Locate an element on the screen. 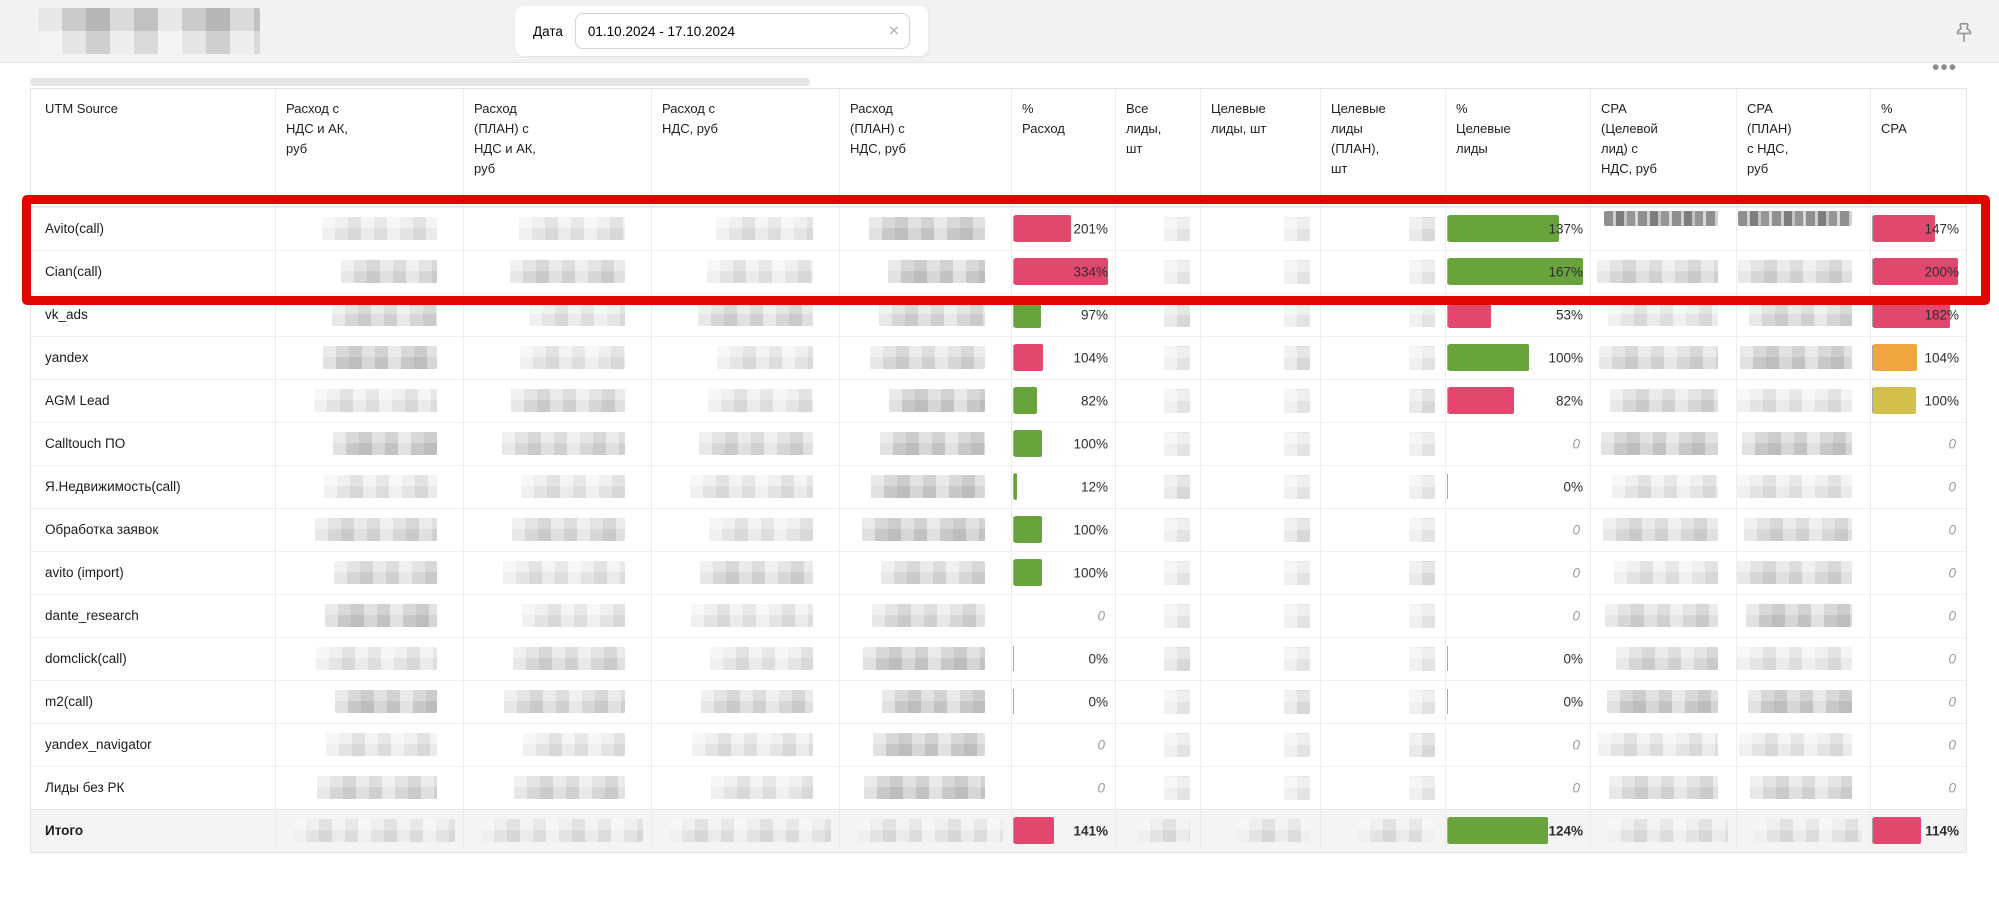  pct-target-leads-cell: 137% is located at coordinates (1518, 228).